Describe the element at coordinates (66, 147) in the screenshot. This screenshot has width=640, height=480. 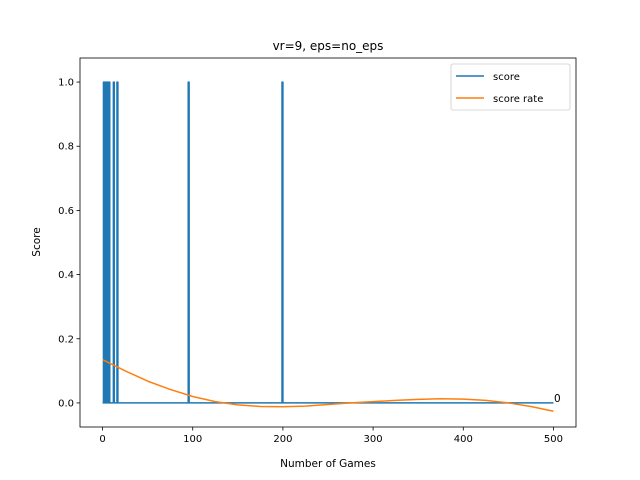
I see `y-tick-label: 0.8` at that location.